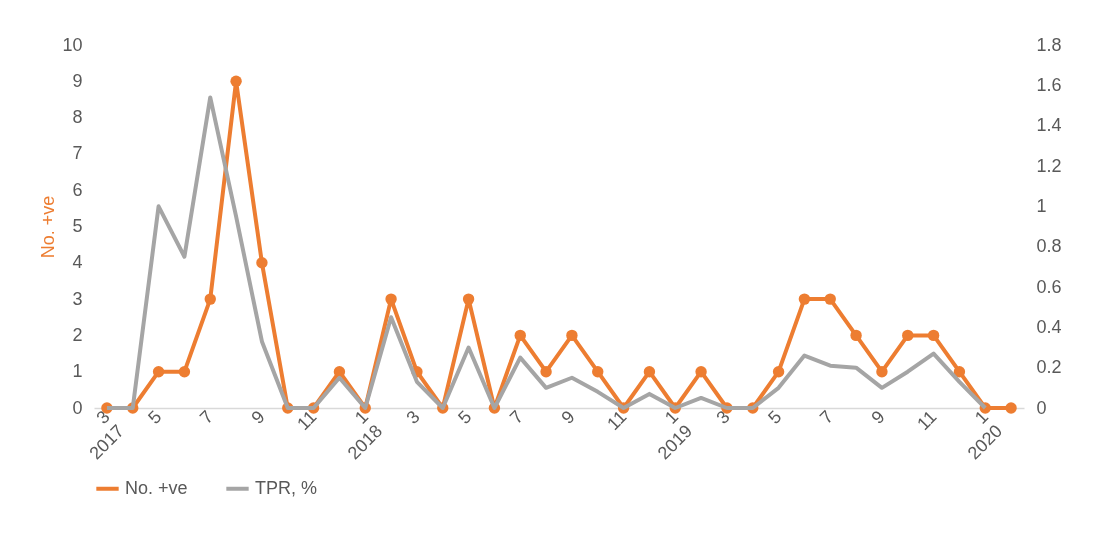 Image resolution: width=1104 pixels, height=560 pixels. What do you see at coordinates (77, 371) in the screenshot?
I see `y-tick-label: 1` at bounding box center [77, 371].